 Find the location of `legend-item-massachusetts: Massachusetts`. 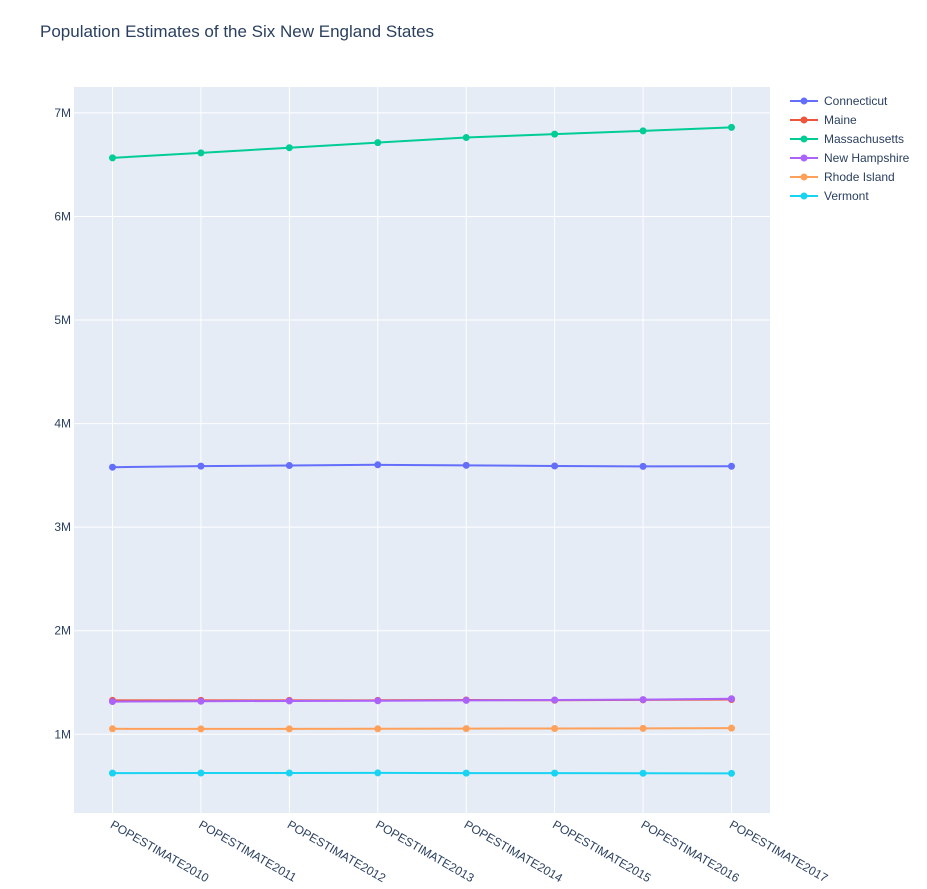

legend-item-massachusetts: Massachusetts is located at coordinates (847, 139).